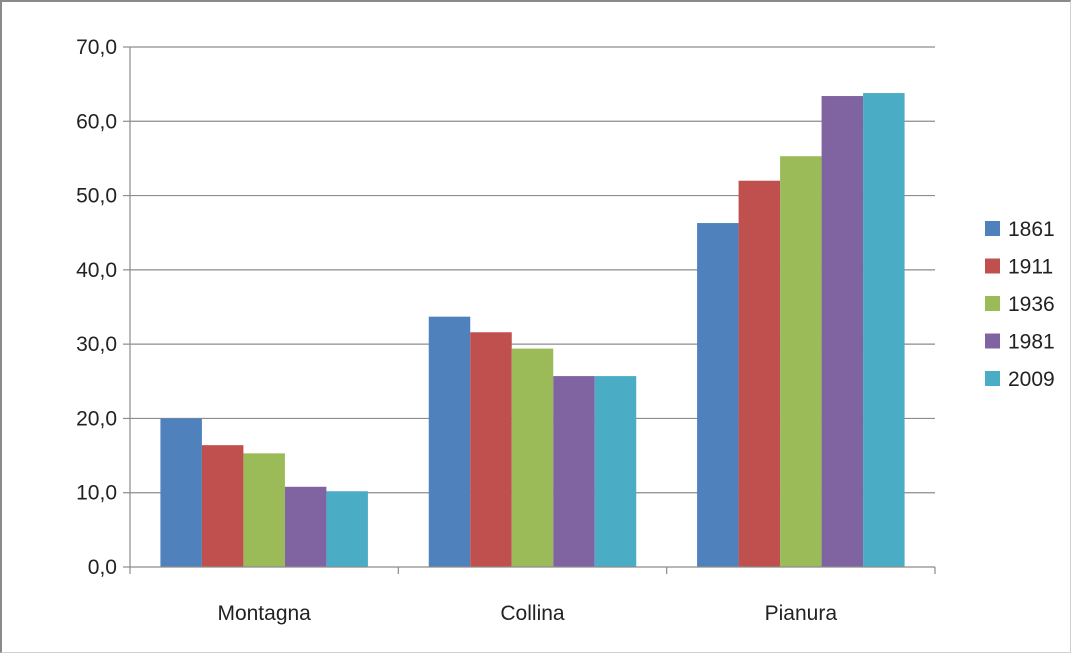 Image resolution: width=1073 pixels, height=657 pixels. I want to click on y-tick-label: 0,0, so click(102, 567).